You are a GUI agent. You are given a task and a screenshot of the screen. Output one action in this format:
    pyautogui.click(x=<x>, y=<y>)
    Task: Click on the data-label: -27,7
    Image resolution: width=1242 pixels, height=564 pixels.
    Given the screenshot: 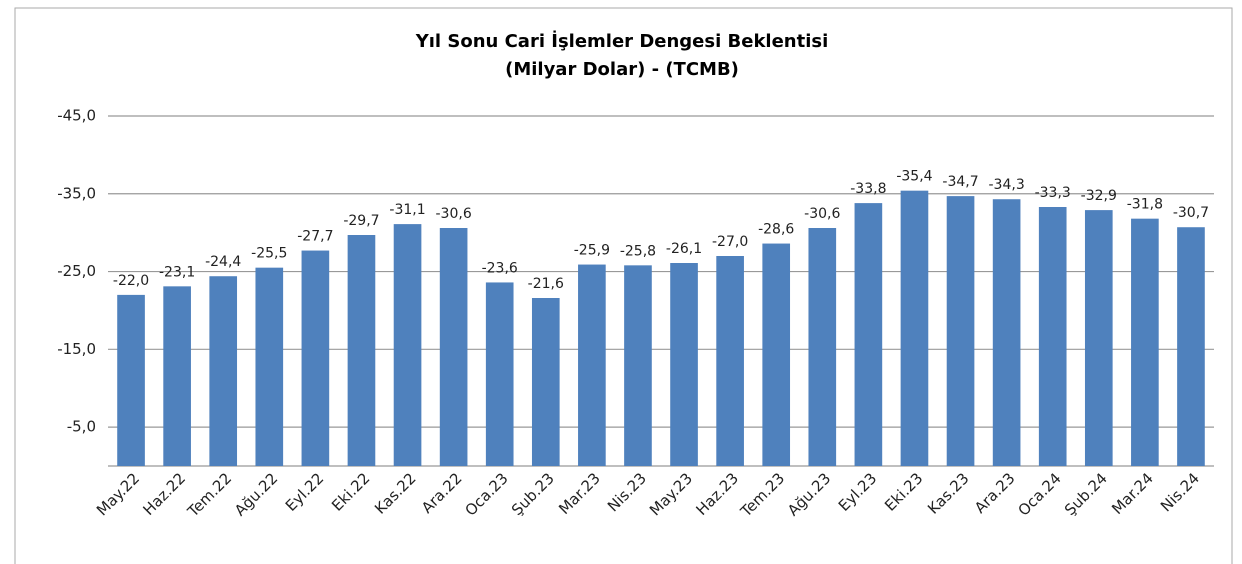 What is the action you would take?
    pyautogui.click(x=315, y=237)
    